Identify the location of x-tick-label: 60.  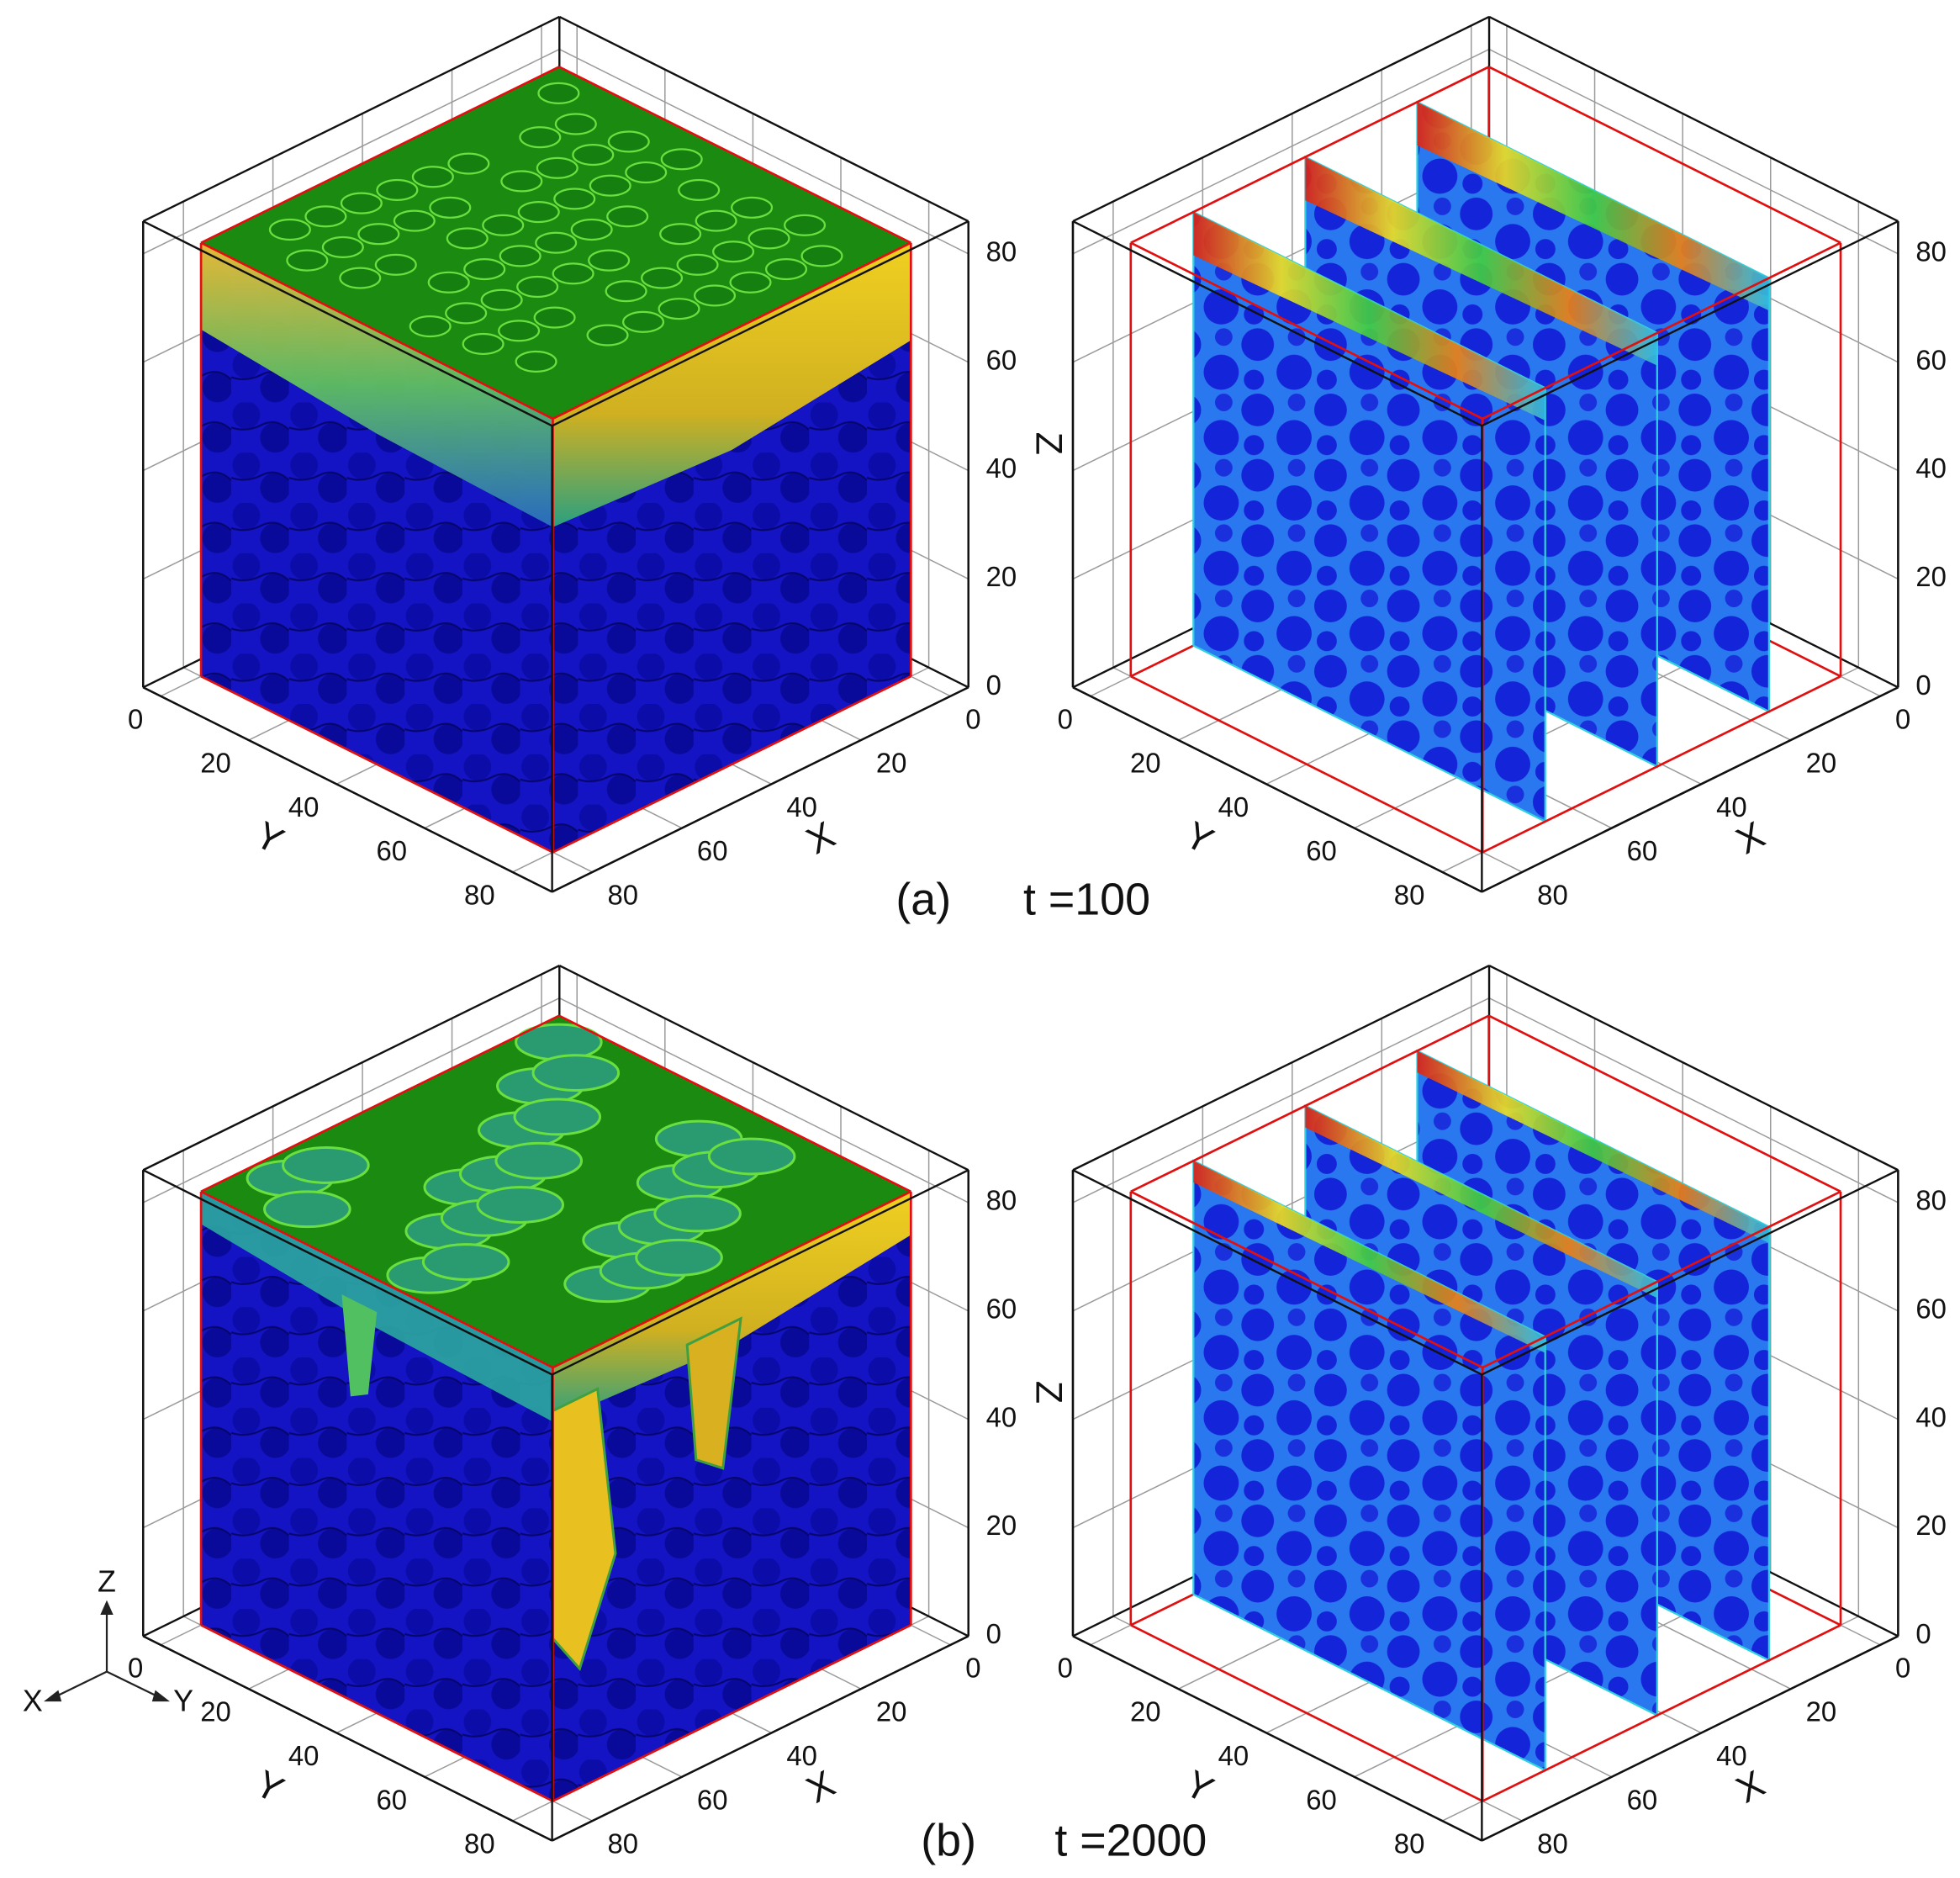
(1643, 1800).